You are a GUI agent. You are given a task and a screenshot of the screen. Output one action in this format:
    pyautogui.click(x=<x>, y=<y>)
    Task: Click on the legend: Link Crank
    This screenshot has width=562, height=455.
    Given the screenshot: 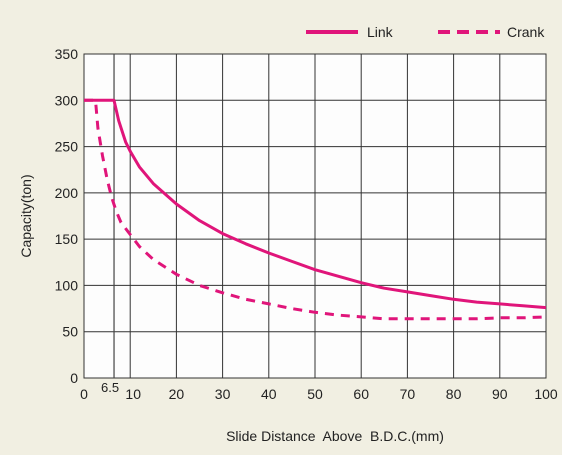 What is the action you would take?
    pyautogui.click(x=425, y=32)
    